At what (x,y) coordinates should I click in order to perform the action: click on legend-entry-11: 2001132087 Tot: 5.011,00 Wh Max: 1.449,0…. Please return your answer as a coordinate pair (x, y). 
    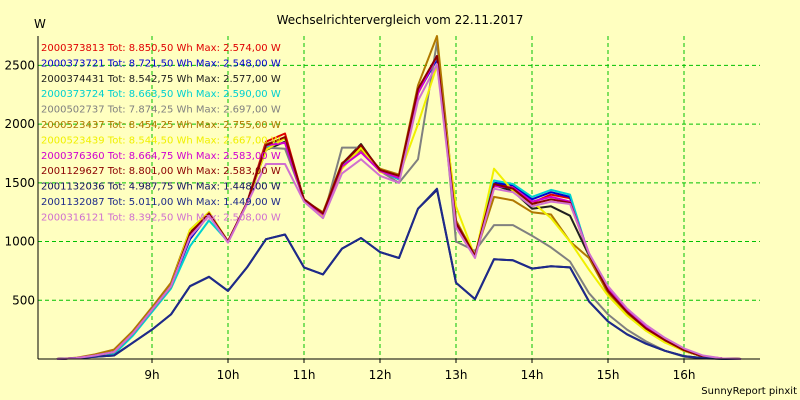
    Looking at the image, I should click on (161, 202).